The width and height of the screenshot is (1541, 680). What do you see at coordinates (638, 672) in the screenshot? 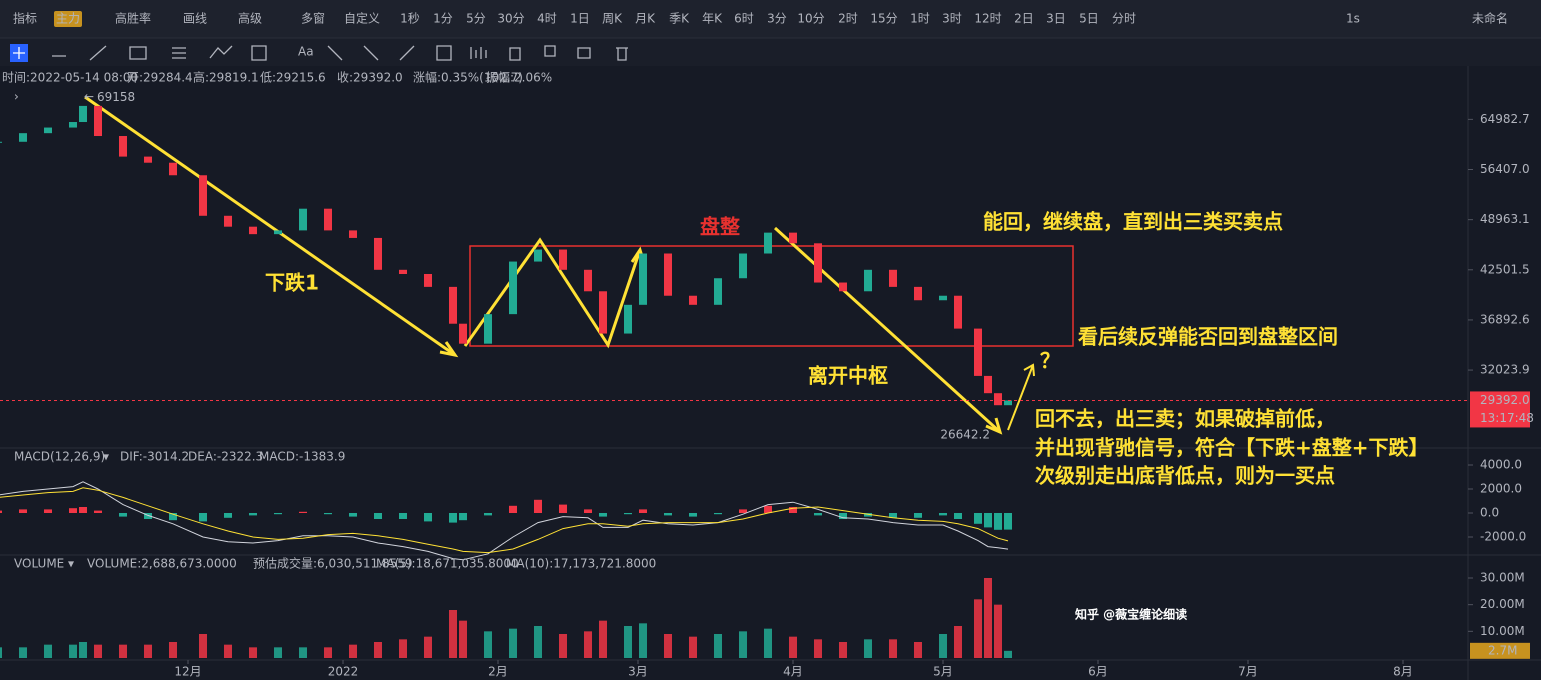
I see `x-tick-label: 3月` at bounding box center [638, 672].